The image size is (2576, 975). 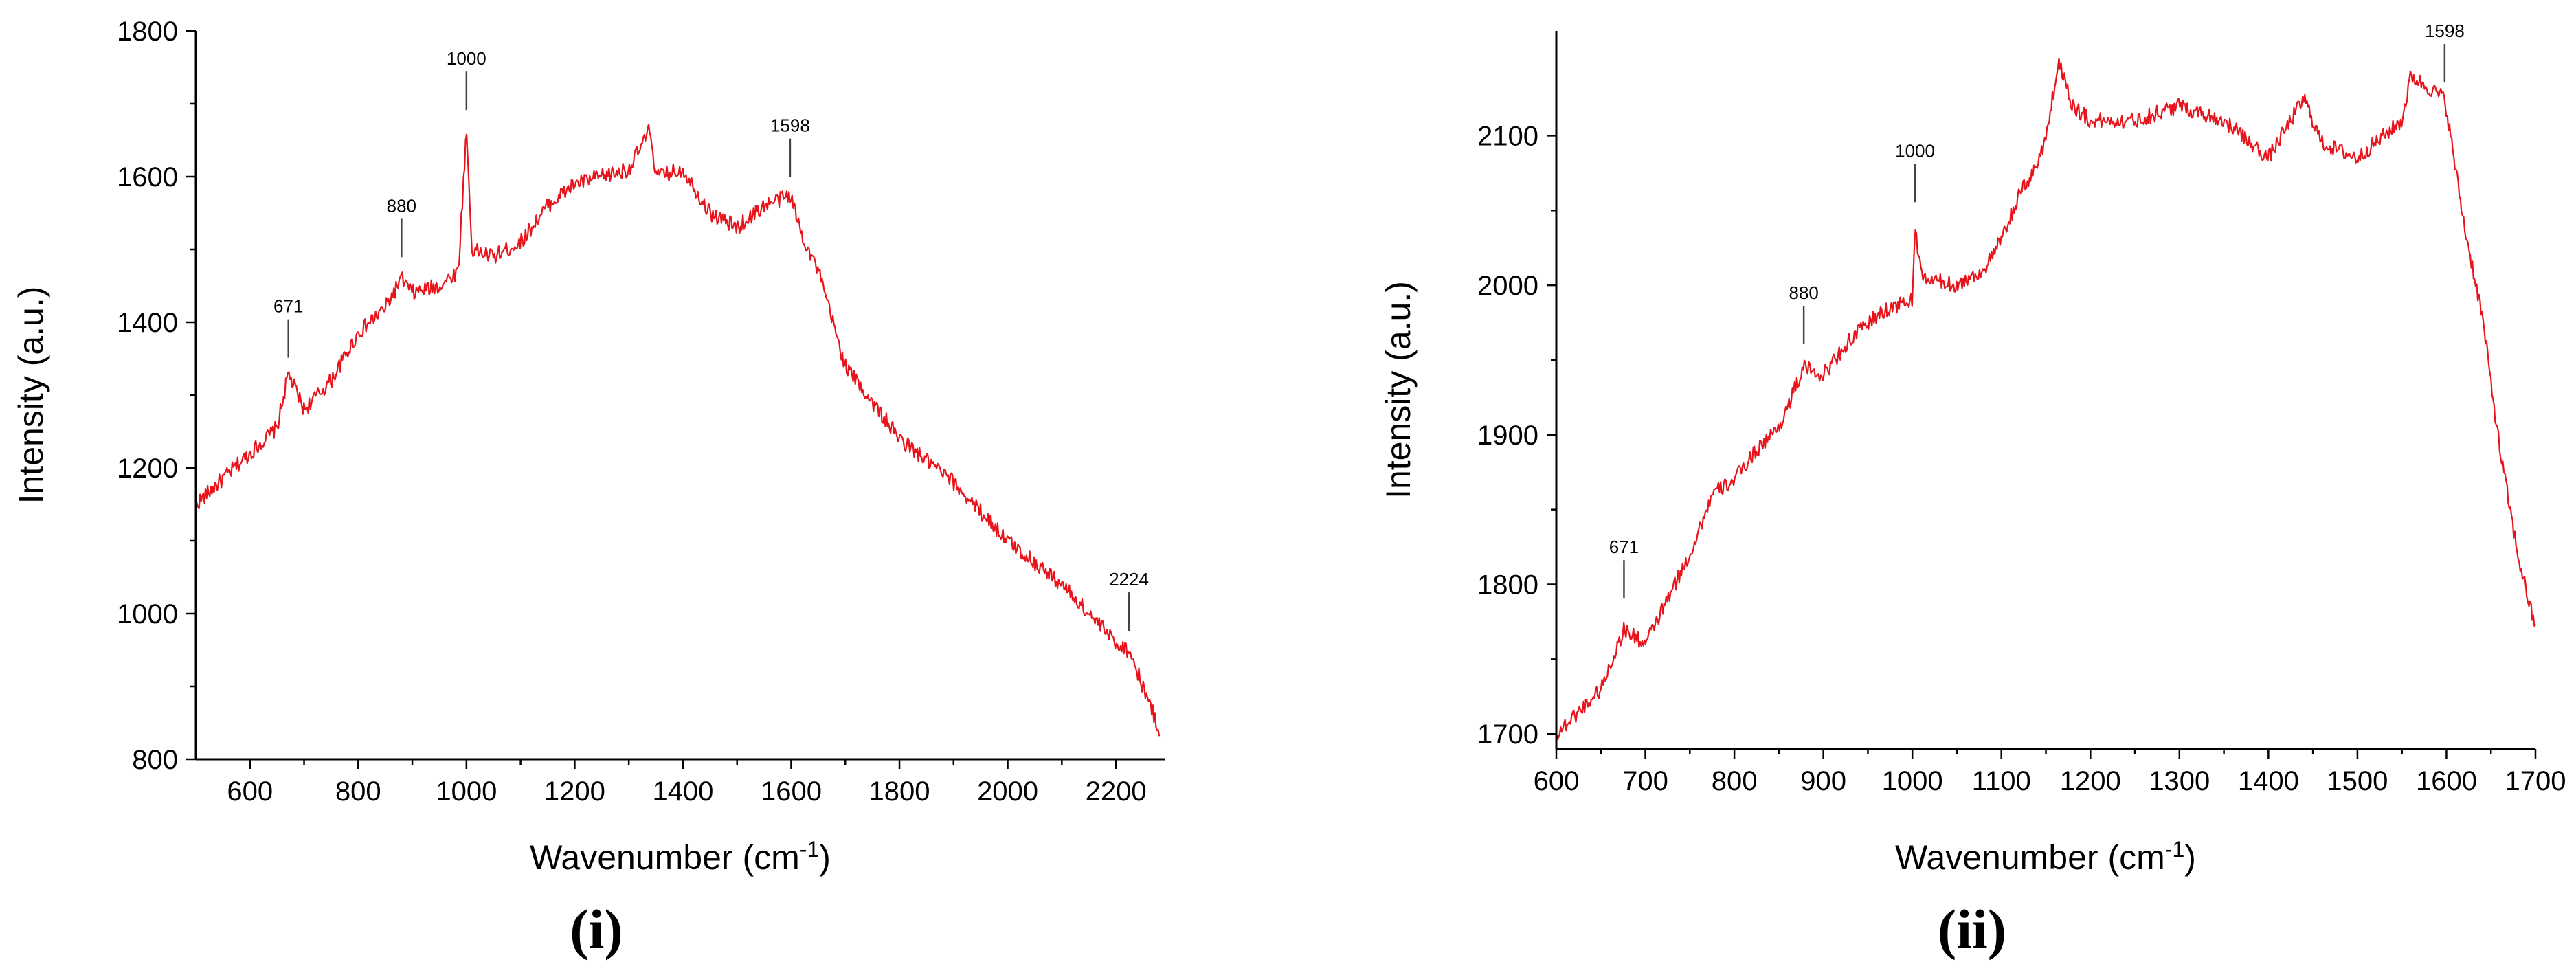 I want to click on x-ticks: 600 800 1000 1200 1400 1600 1800 2000 2200, so click(x=687, y=783).